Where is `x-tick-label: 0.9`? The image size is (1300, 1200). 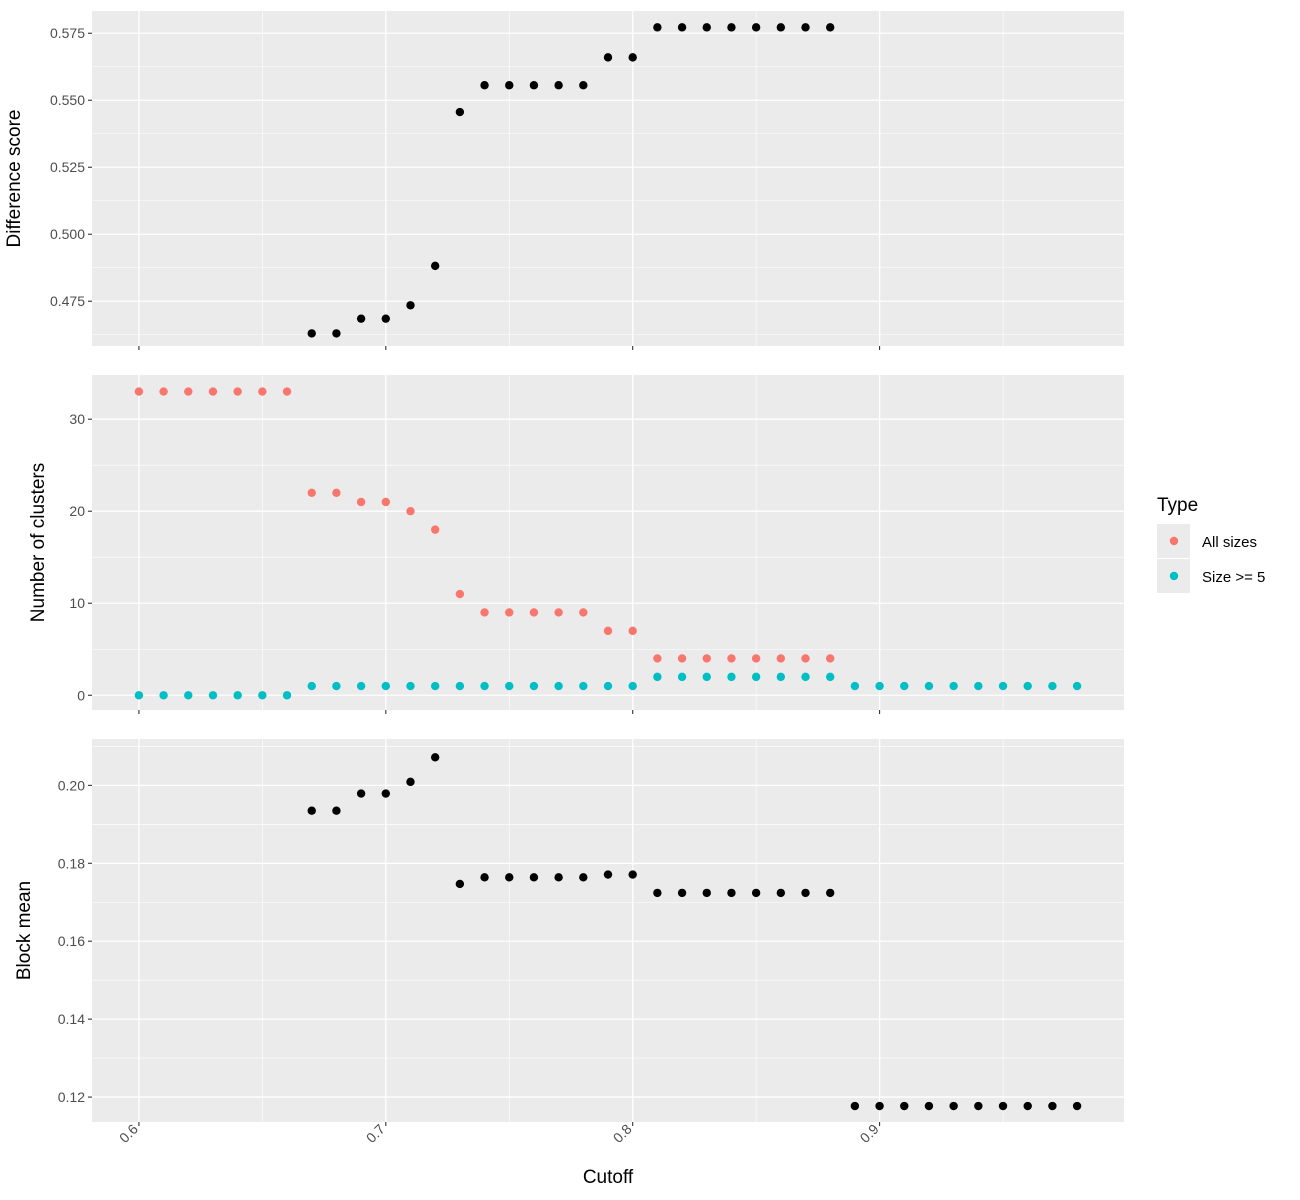 x-tick-label: 0.9 is located at coordinates (869, 1133).